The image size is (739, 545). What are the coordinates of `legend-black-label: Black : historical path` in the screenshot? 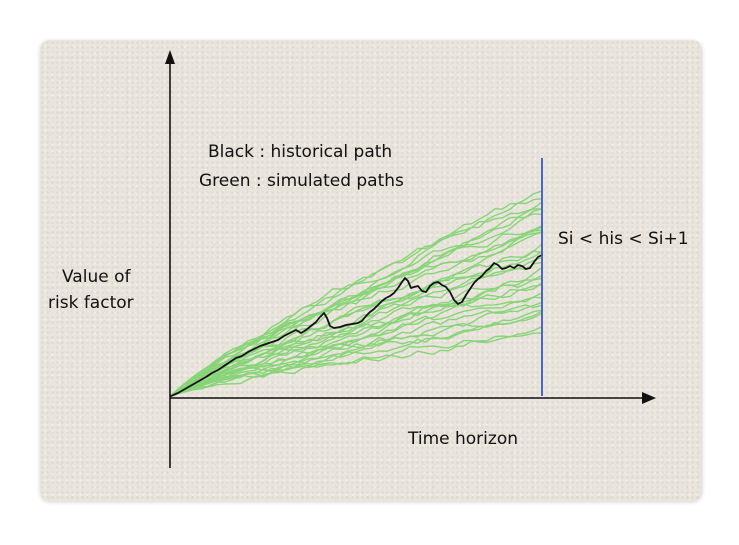 It's located at (300, 152).